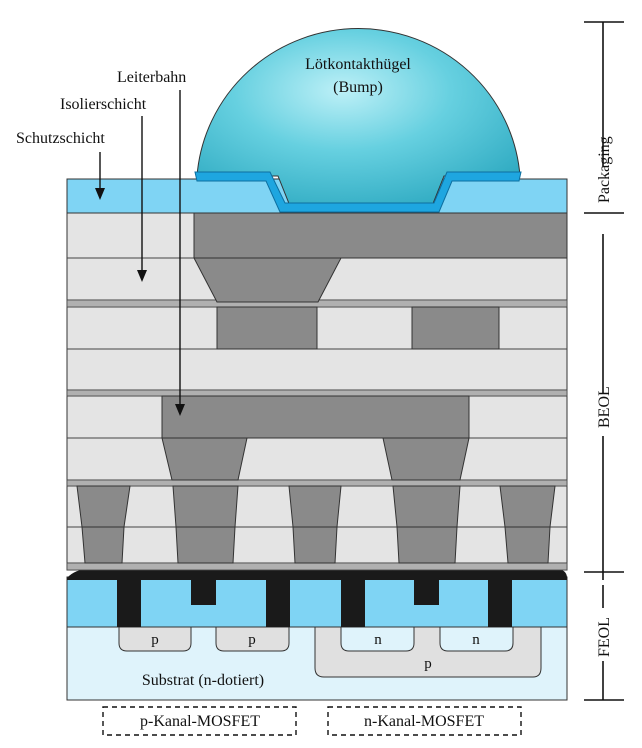  I want to click on nmos-box, so click(424, 721).